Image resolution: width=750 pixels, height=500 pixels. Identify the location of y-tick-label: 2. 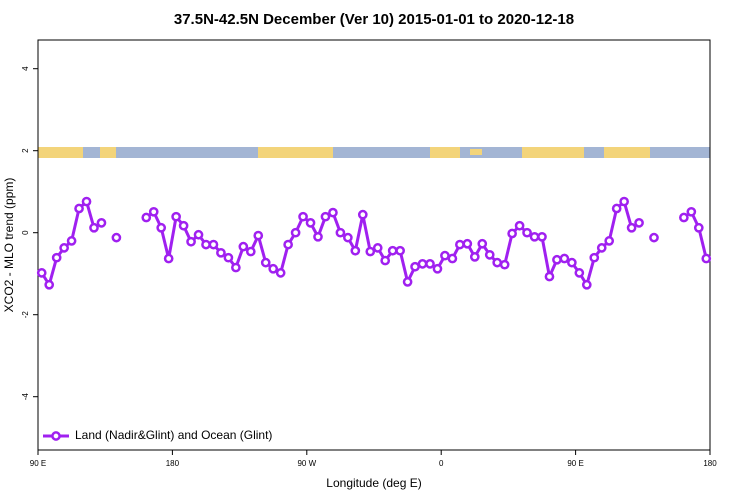
(25, 150).